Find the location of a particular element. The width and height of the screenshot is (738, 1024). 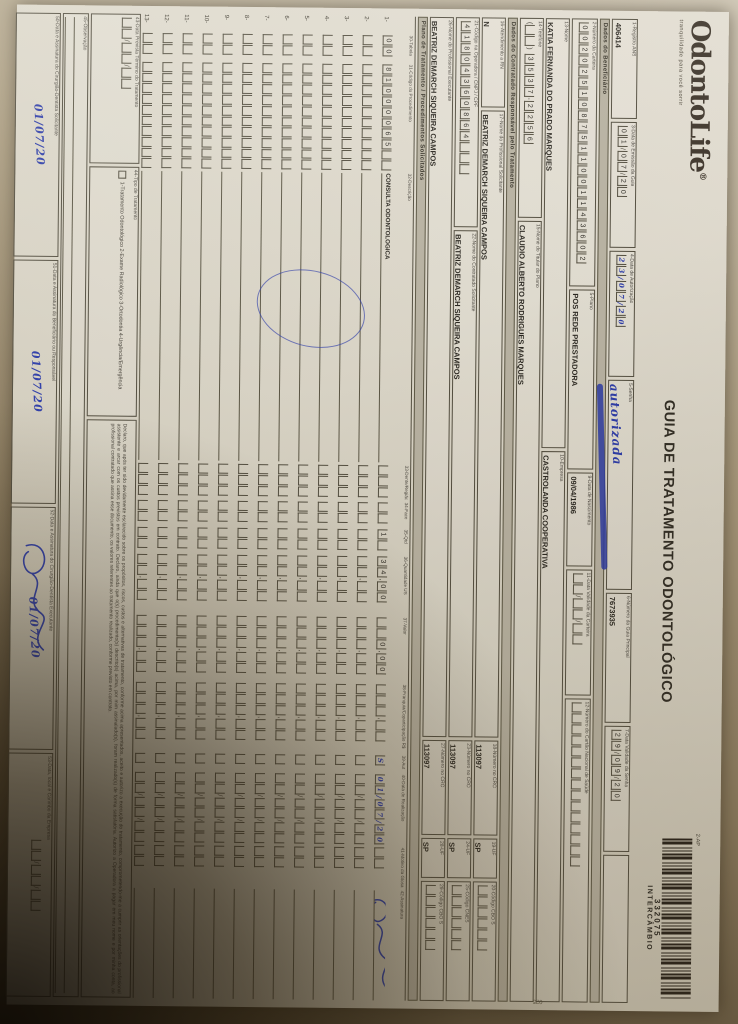

sig-carimbo-empresa: 53-Data, local e Carimbo da Empresa / / is located at coordinates (29, 874).